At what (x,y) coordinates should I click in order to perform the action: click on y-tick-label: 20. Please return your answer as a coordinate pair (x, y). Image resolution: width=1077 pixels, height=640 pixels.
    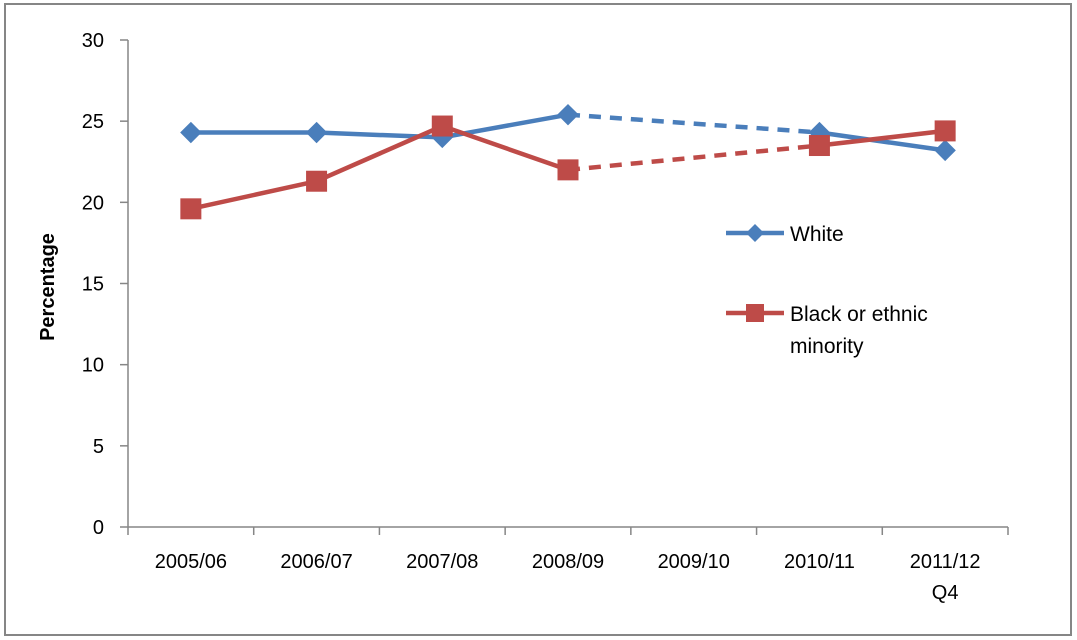
    Looking at the image, I should click on (93, 203).